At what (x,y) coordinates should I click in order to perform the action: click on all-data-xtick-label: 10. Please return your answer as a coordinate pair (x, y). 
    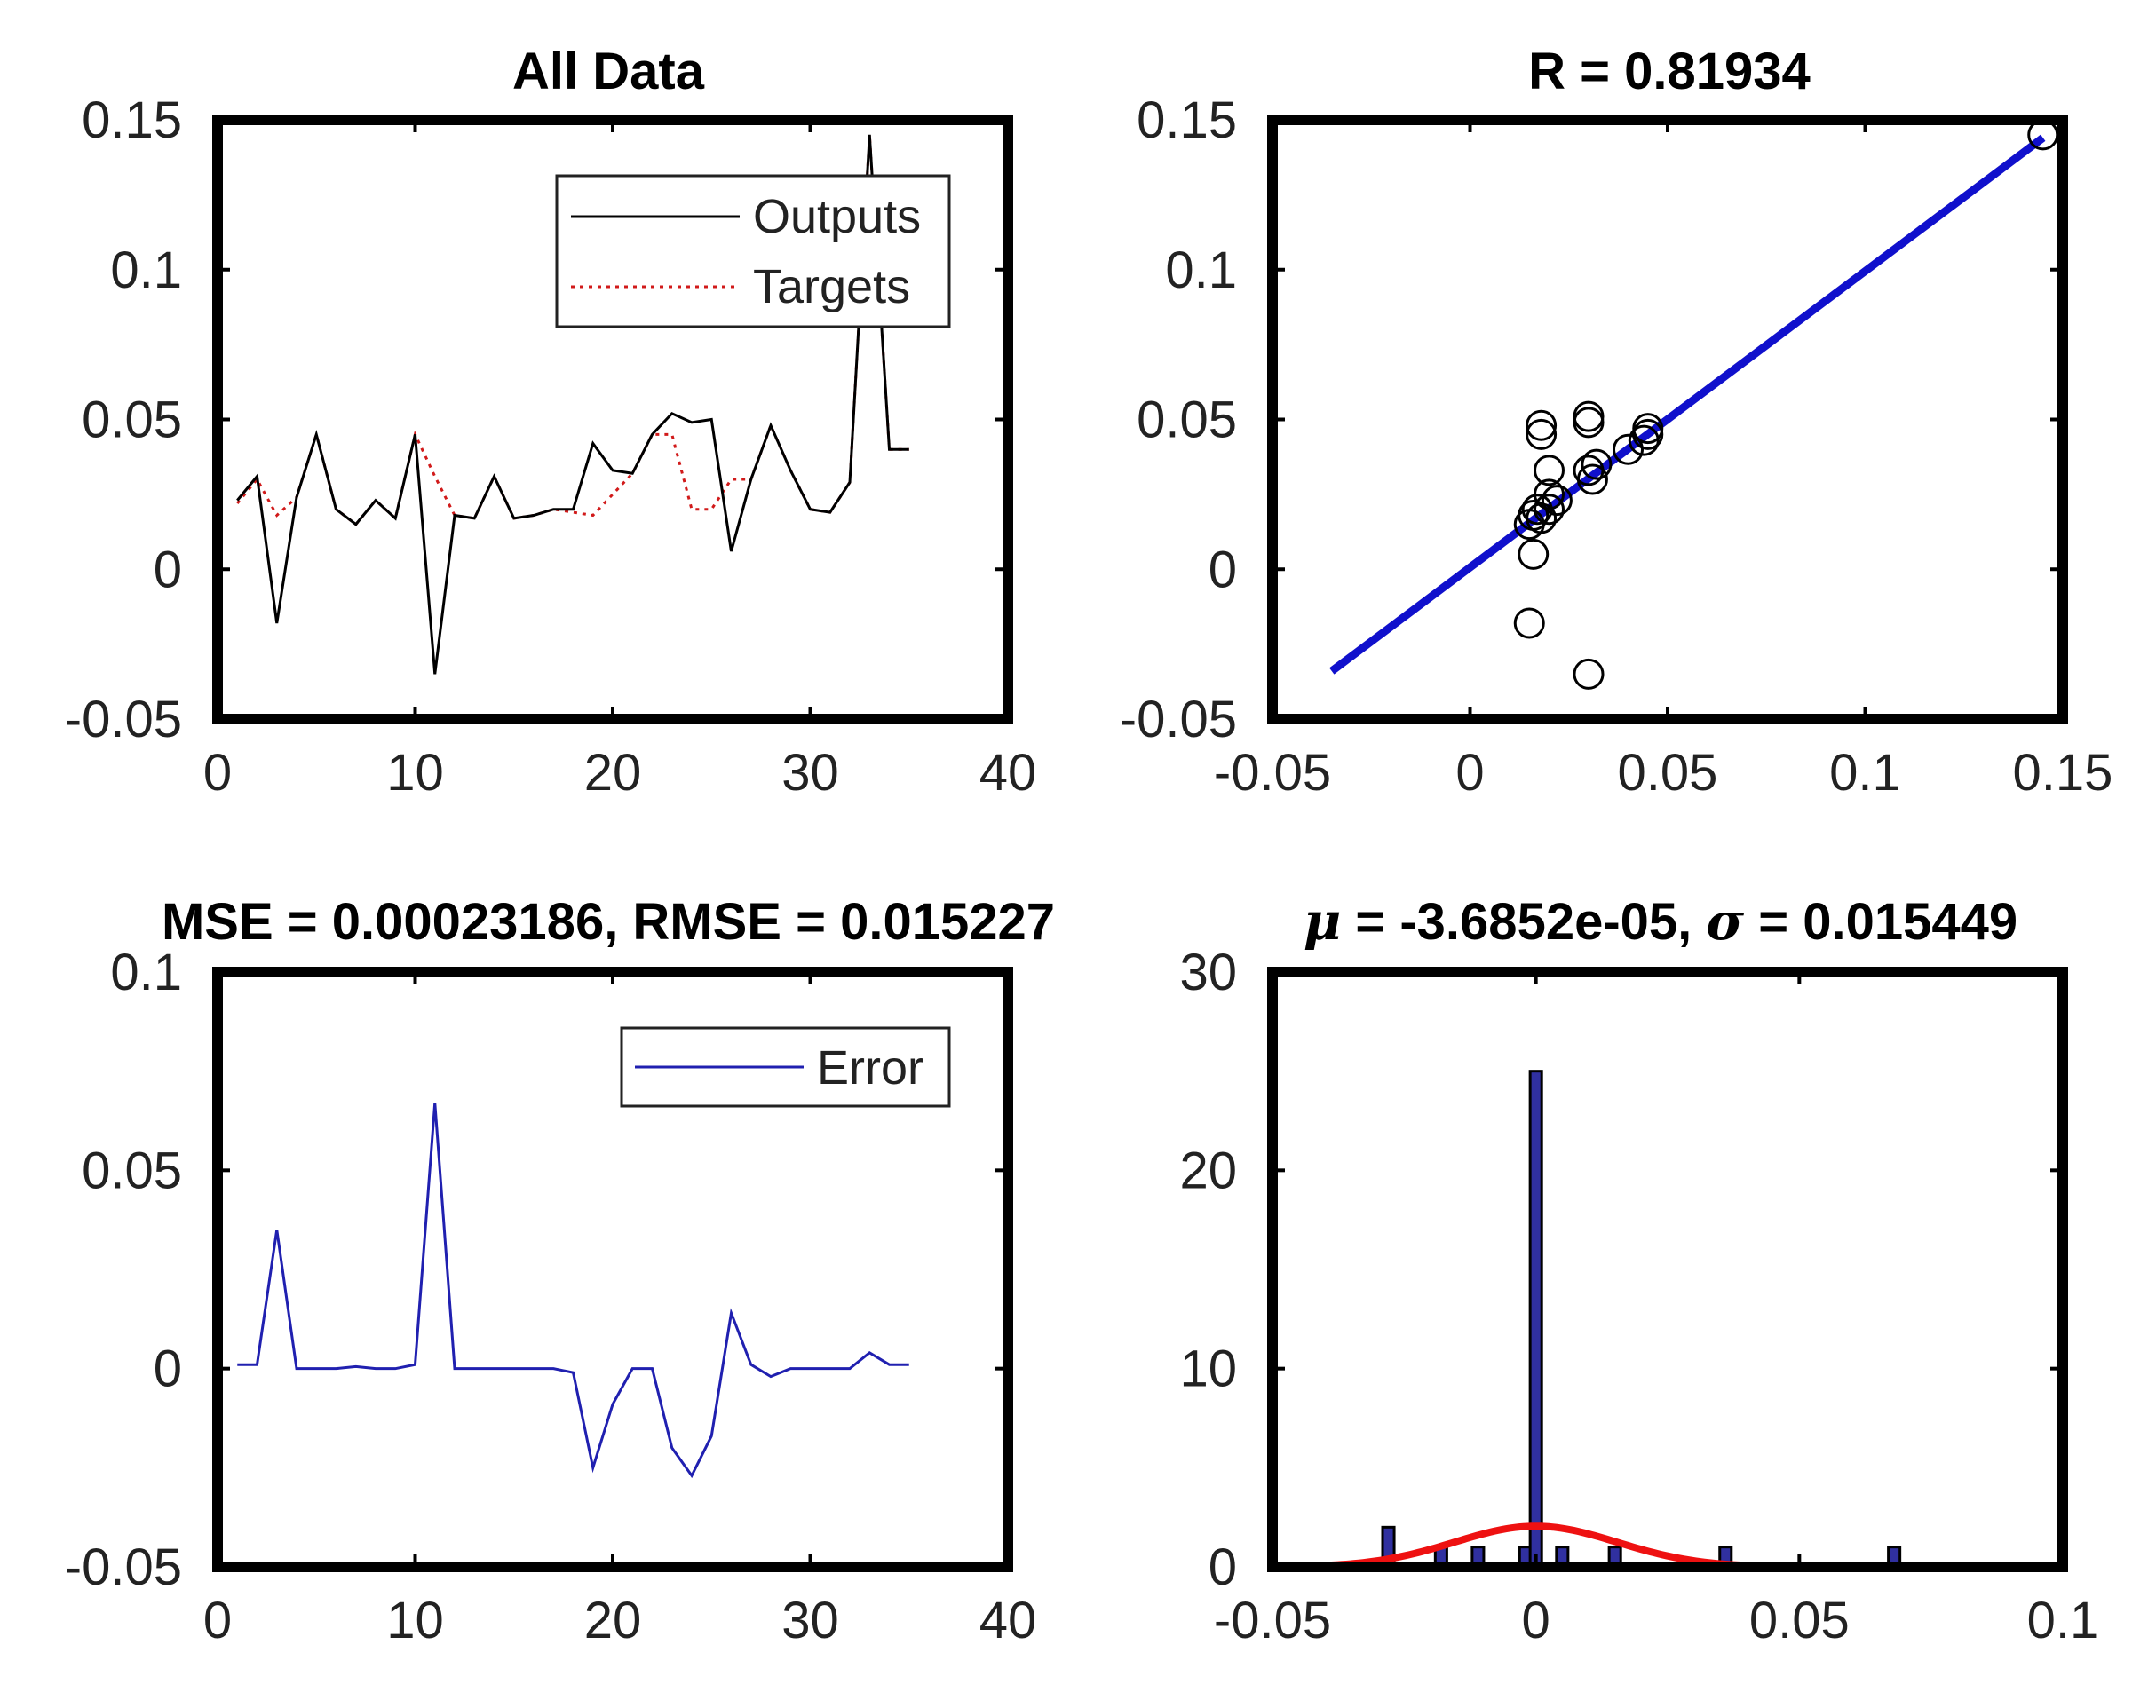
    Looking at the image, I should click on (415, 773).